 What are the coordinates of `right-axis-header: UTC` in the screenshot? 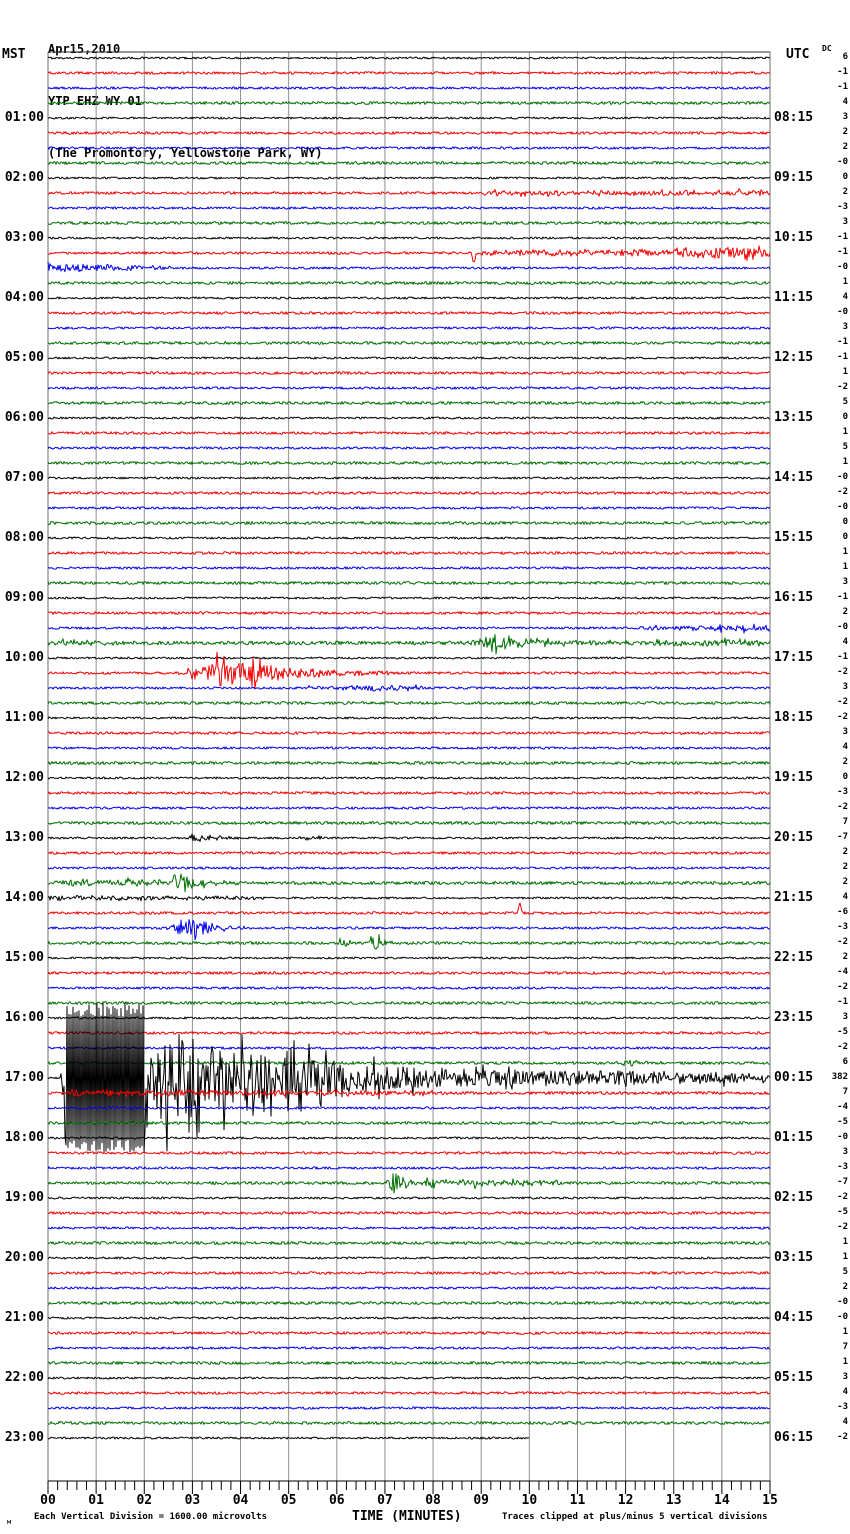 It's located at (798, 54).